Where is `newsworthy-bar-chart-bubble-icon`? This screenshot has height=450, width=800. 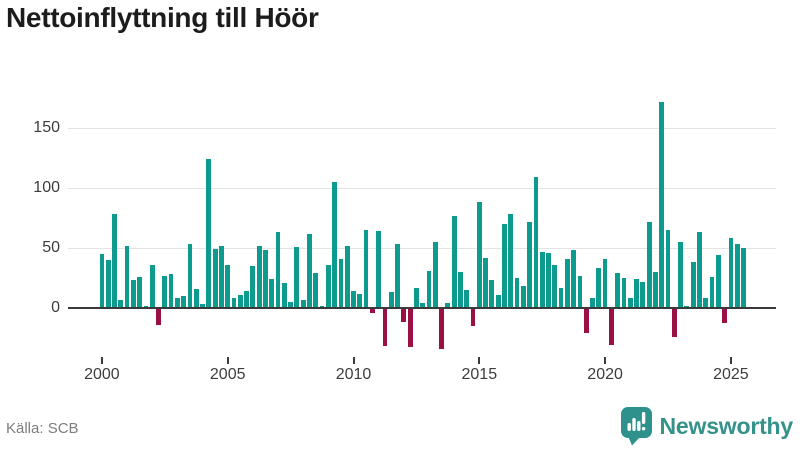 newsworthy-bar-chart-bubble-icon is located at coordinates (636, 426).